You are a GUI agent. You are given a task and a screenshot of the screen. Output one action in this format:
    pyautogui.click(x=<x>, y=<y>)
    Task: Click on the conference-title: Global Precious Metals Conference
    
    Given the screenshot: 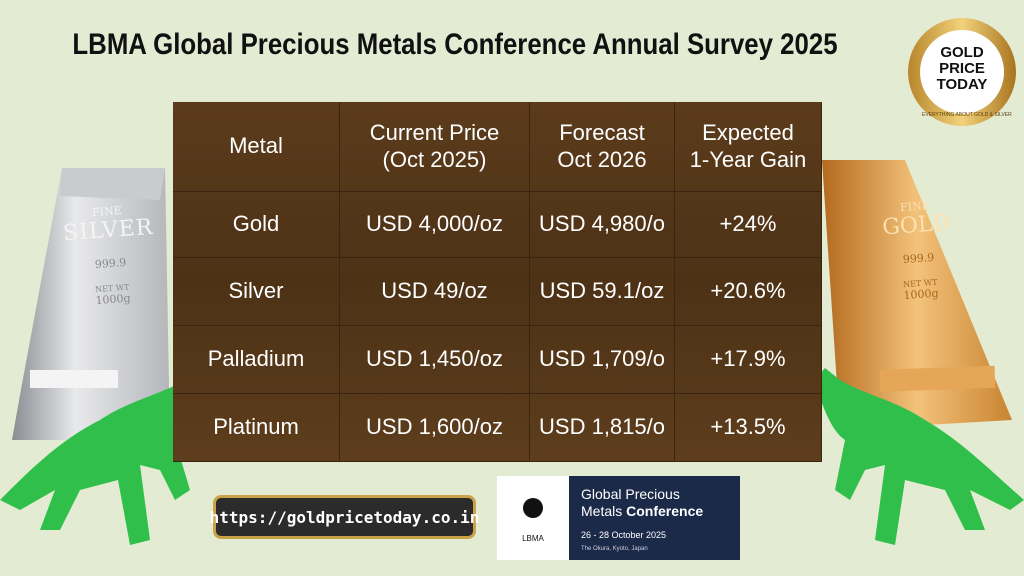 What is the action you would take?
    pyautogui.click(x=642, y=503)
    